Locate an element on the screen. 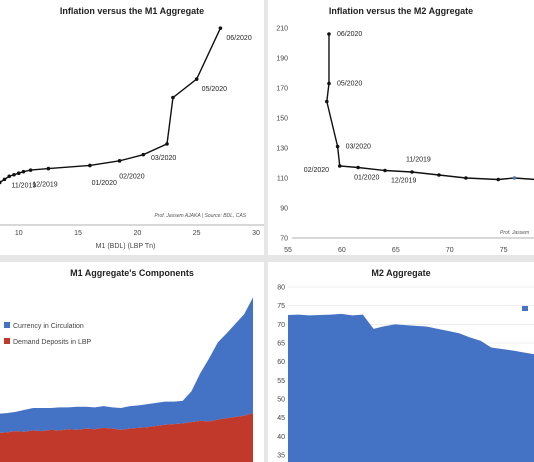 This screenshot has width=534, height=462. x-tick-label-2: 20 is located at coordinates (137, 233).